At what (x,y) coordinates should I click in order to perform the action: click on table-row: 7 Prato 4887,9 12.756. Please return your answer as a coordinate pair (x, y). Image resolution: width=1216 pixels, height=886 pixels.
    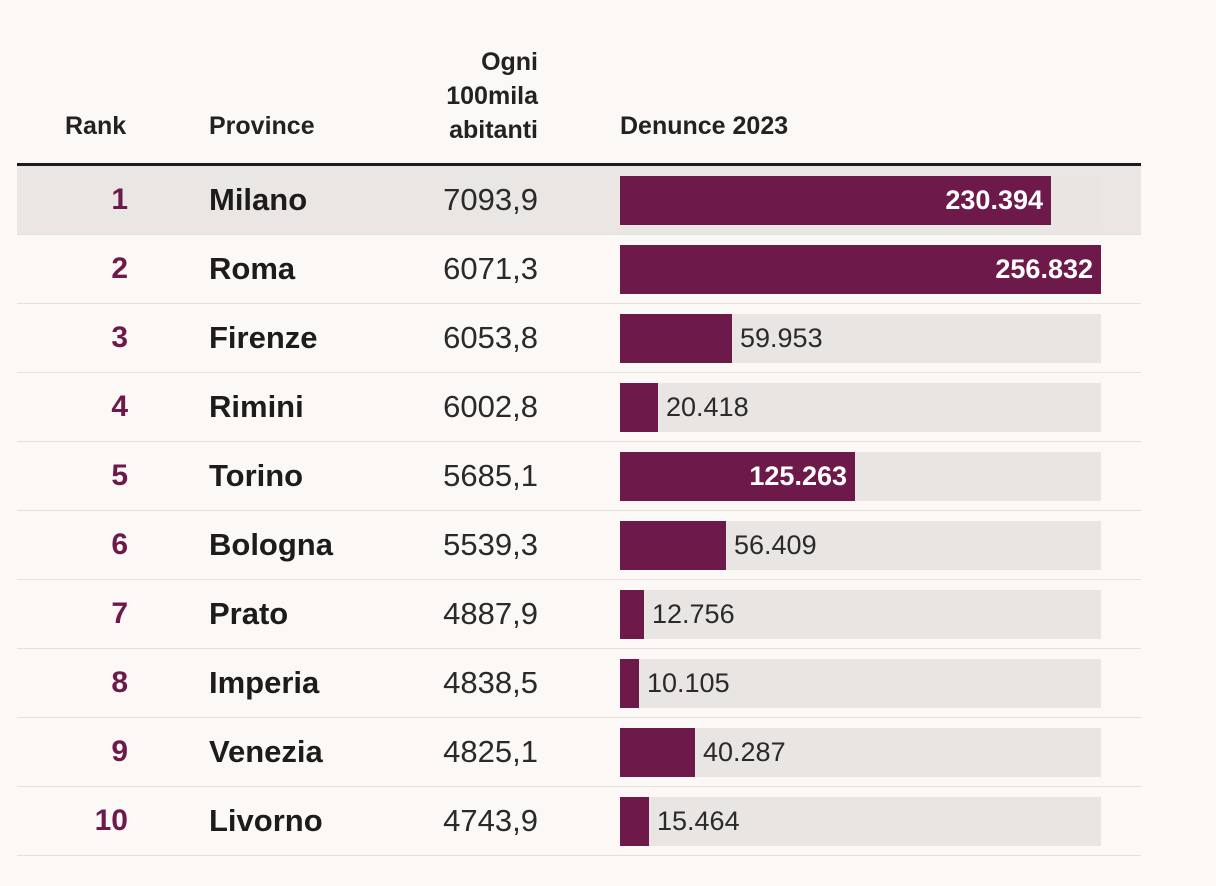
    Looking at the image, I should click on (579, 614).